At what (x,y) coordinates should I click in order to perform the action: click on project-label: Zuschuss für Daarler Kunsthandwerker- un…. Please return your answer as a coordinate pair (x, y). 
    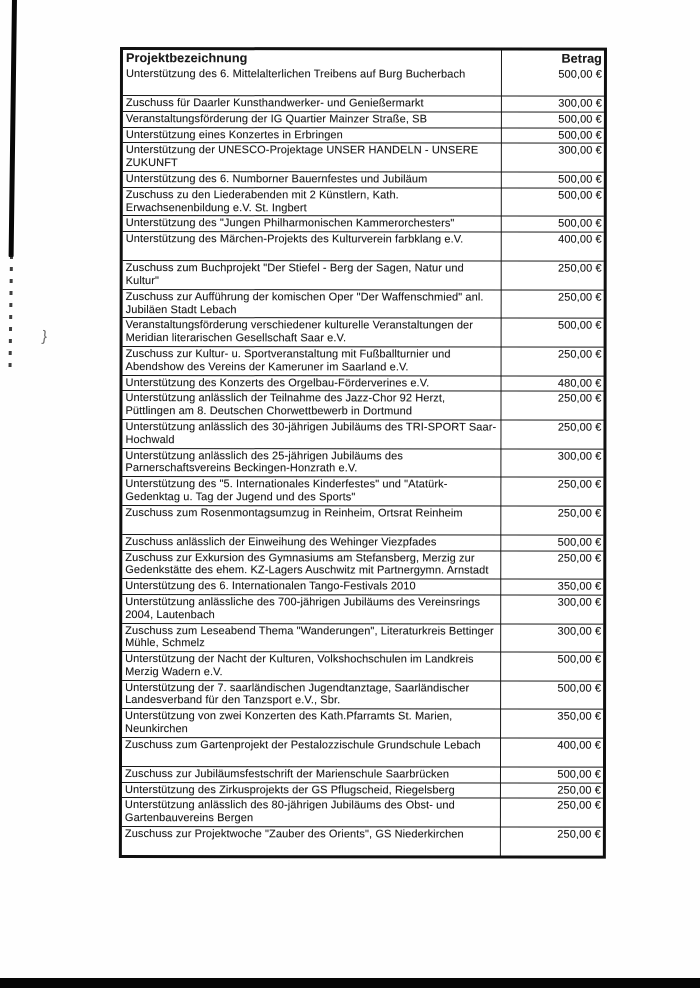
    Looking at the image, I should click on (312, 104).